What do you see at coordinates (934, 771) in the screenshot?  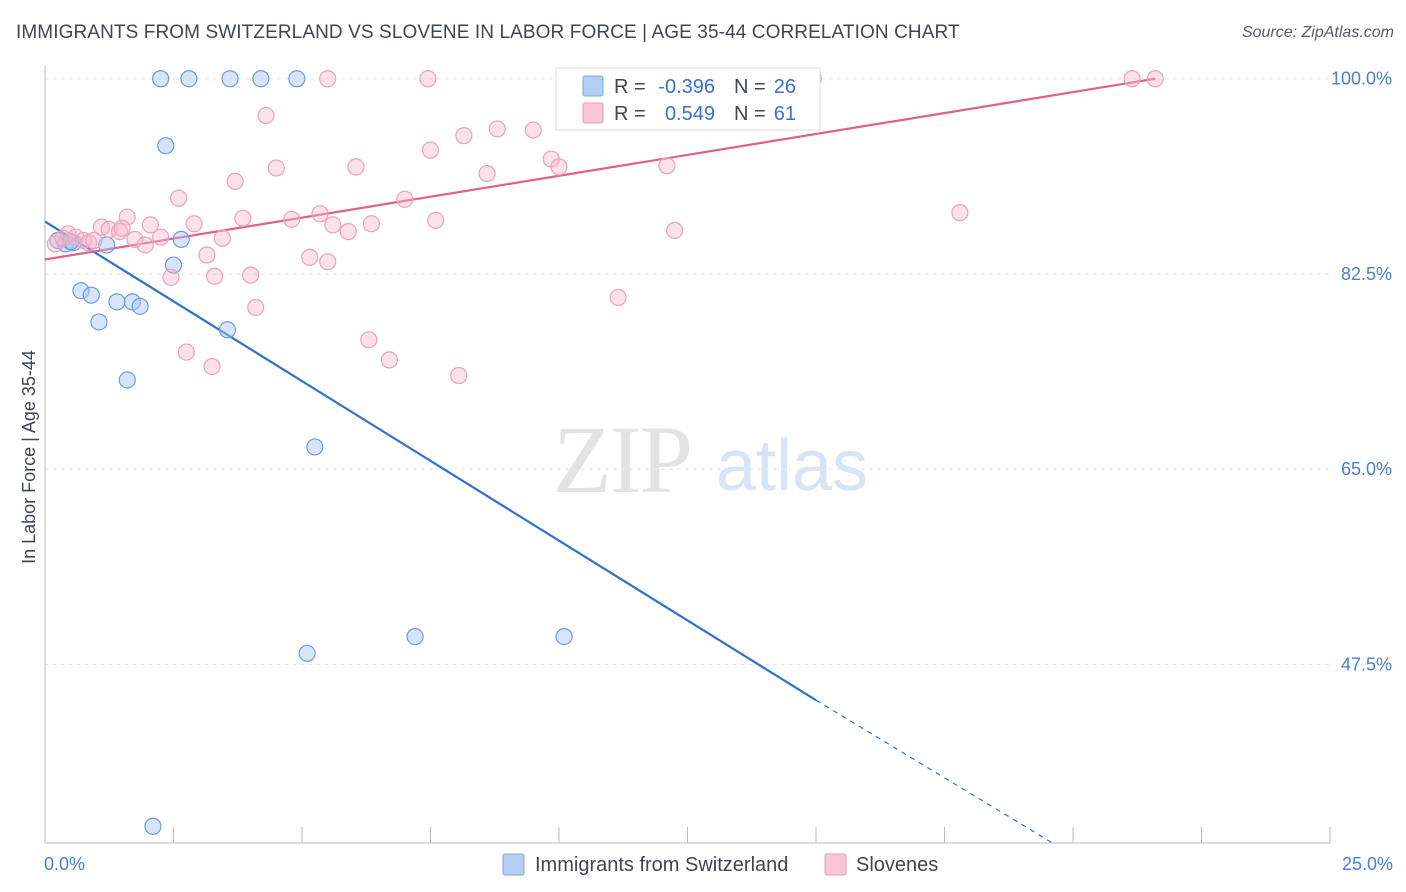 I see `trend-line-switzerland-extension` at bounding box center [934, 771].